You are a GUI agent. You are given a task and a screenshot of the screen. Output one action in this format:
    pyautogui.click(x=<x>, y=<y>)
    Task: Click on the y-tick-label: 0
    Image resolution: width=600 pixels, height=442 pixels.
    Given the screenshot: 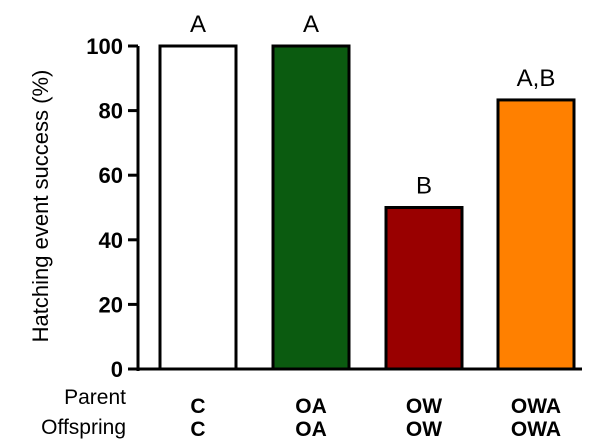 What is the action you would take?
    pyautogui.click(x=117, y=369)
    